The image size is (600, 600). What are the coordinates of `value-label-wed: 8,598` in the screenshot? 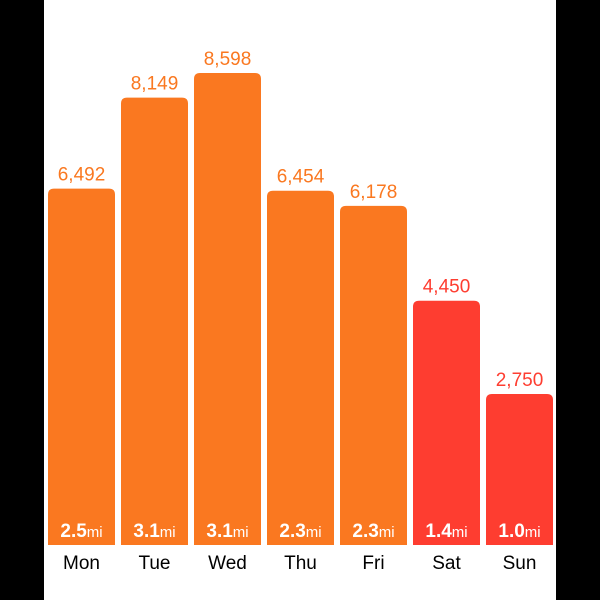 It's located at (228, 59).